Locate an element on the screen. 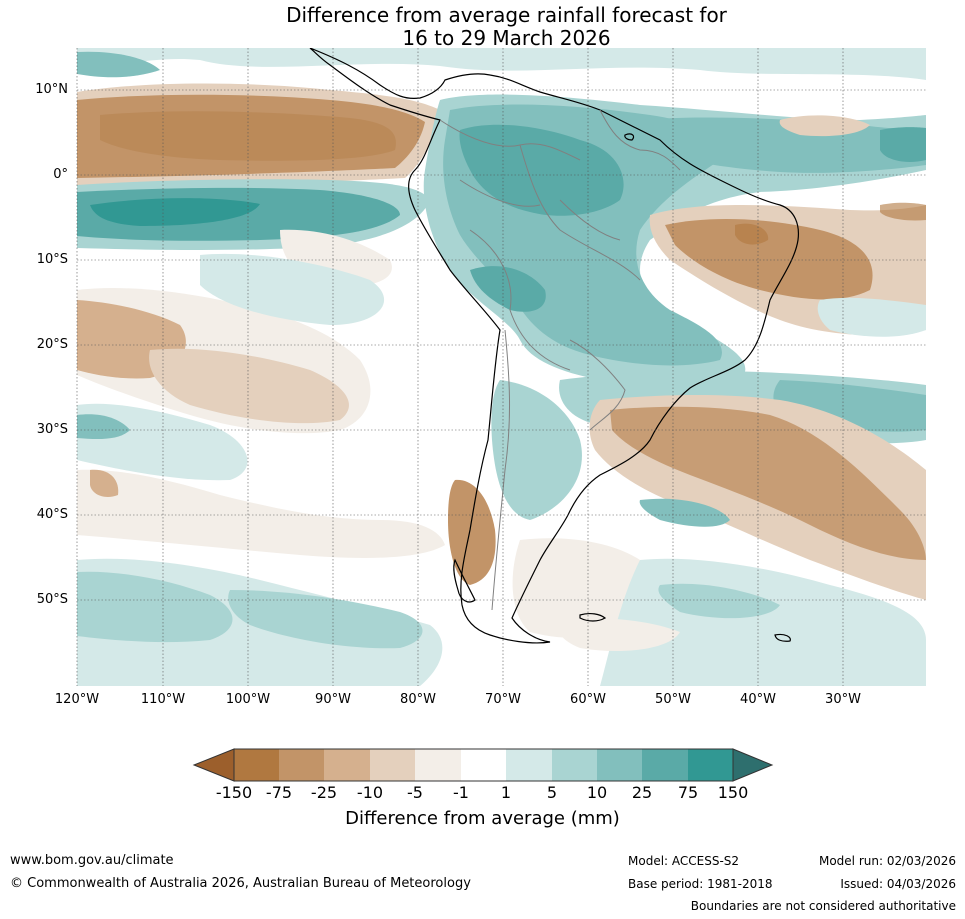 The image size is (965, 919). lon-label: 30°W is located at coordinates (843, 699).